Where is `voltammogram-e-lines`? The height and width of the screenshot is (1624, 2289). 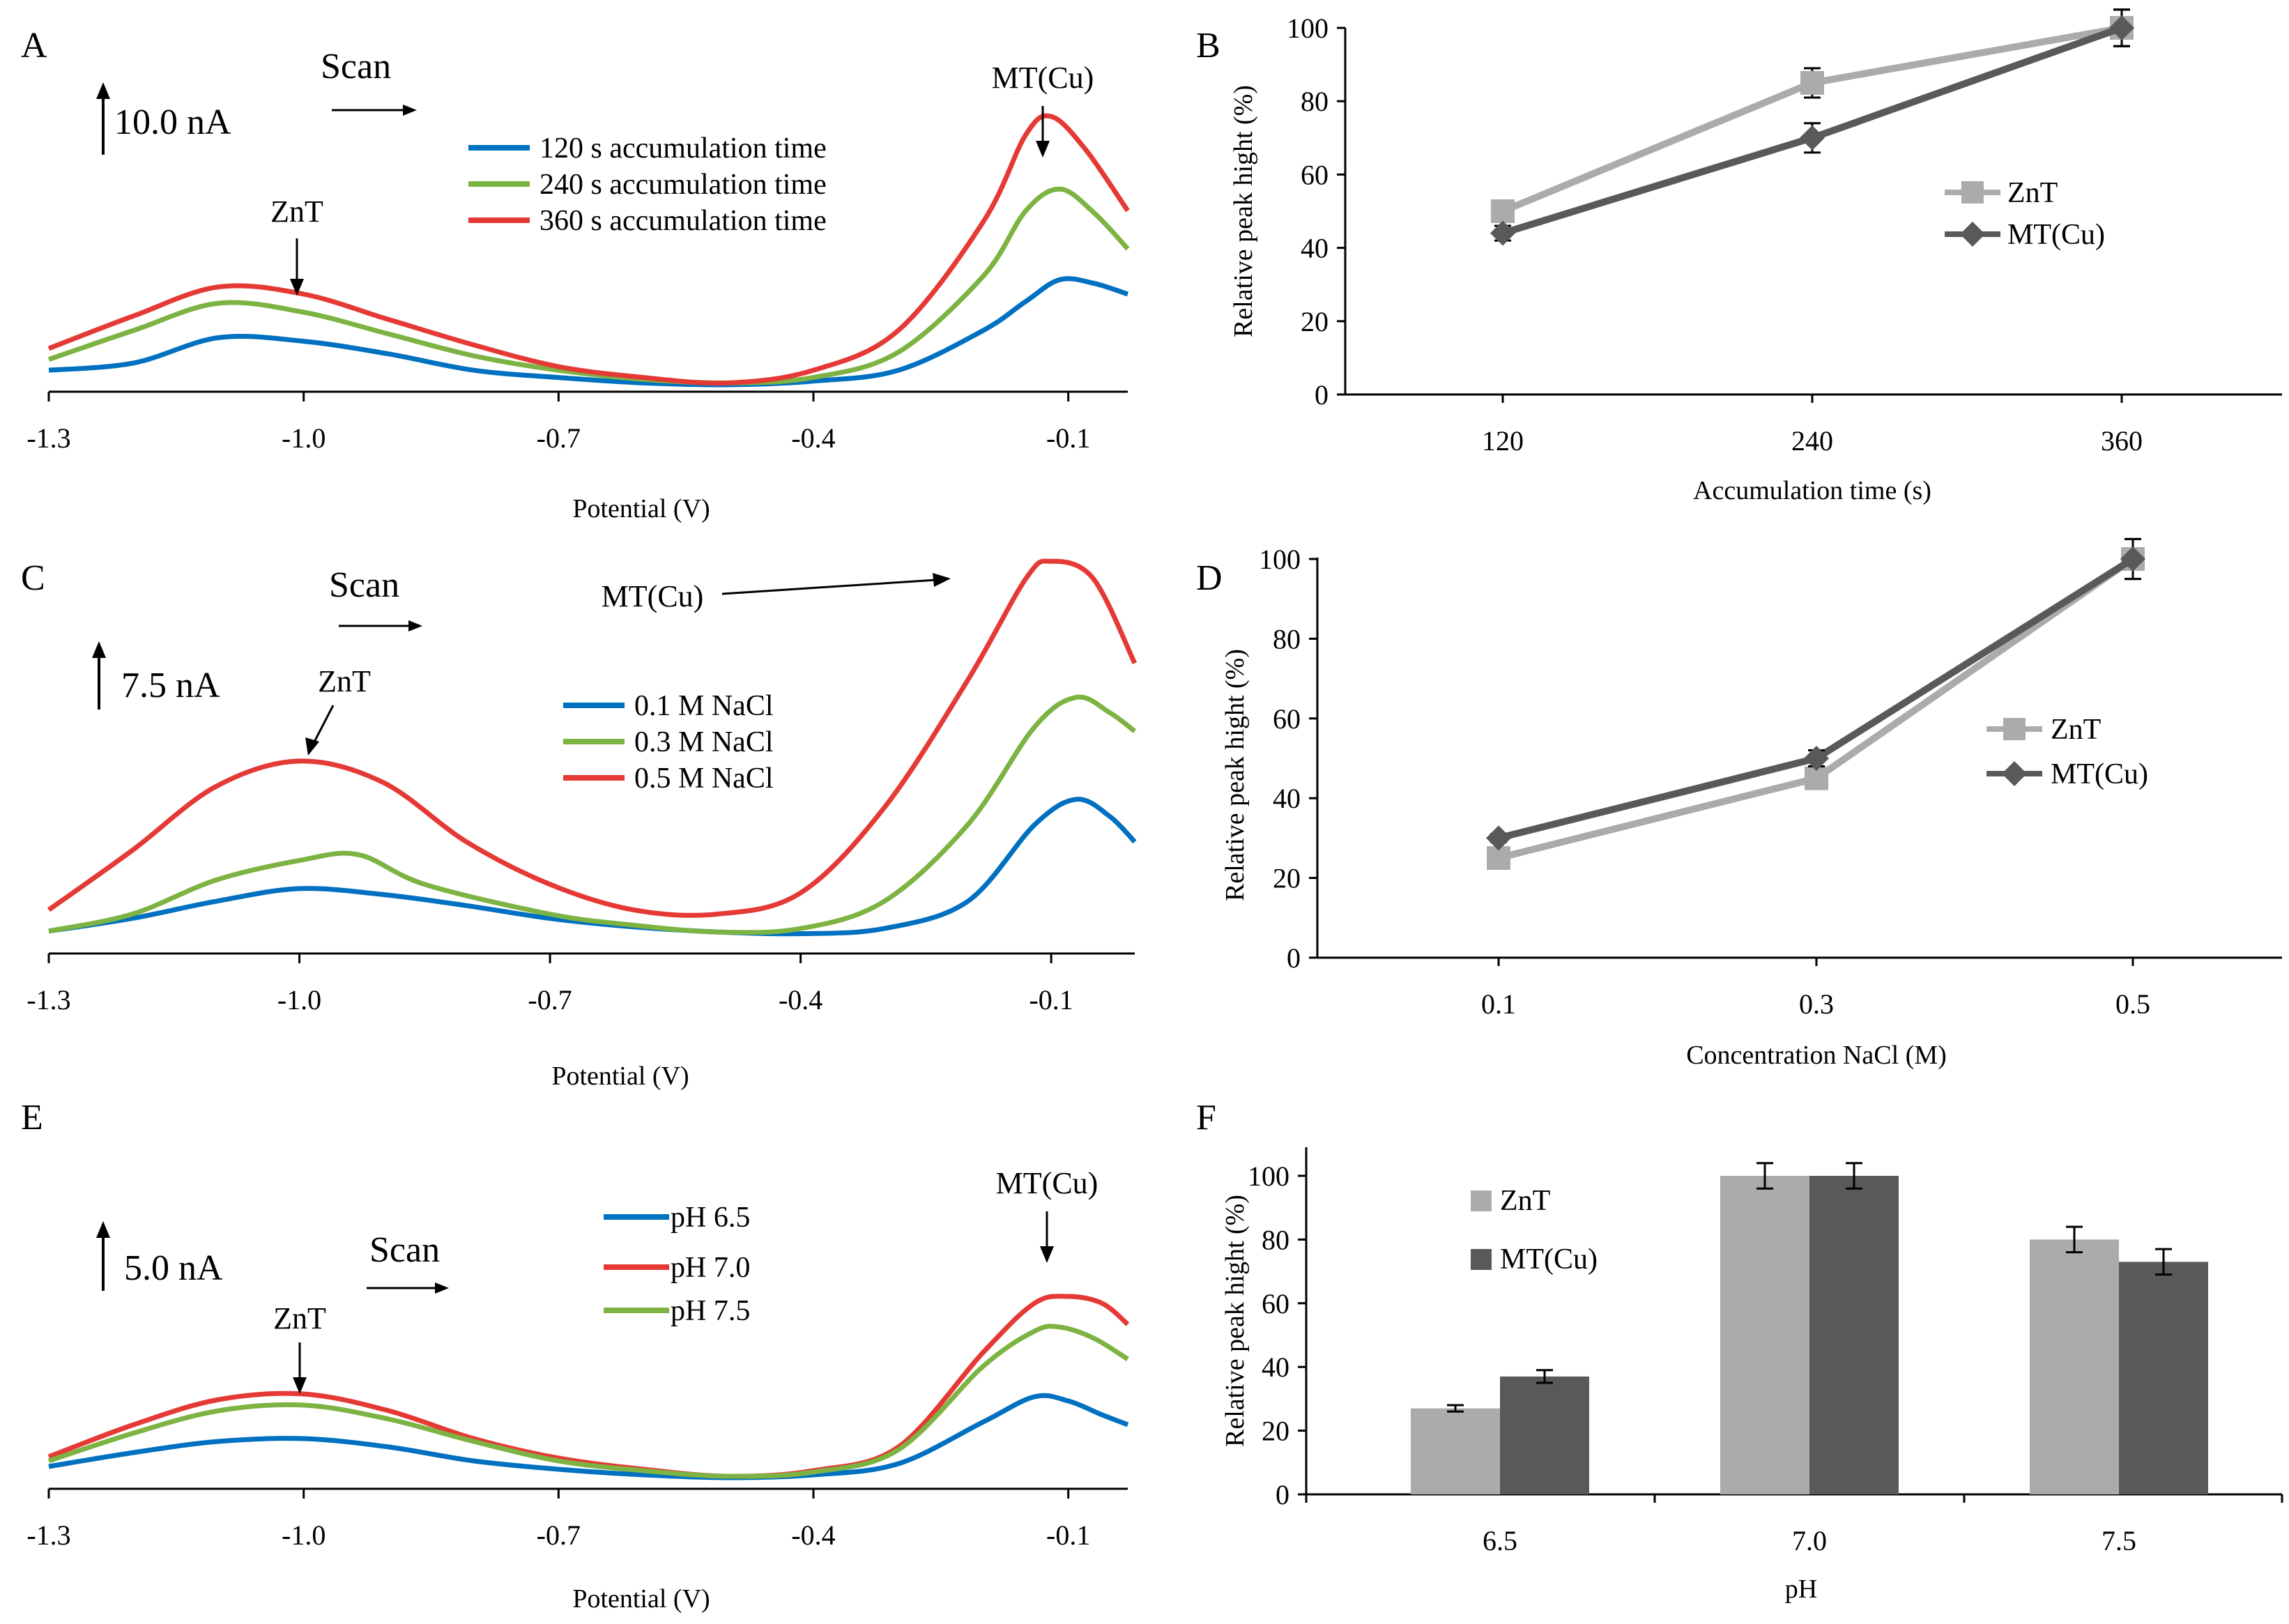 voltammogram-e-lines is located at coordinates (589, 1387).